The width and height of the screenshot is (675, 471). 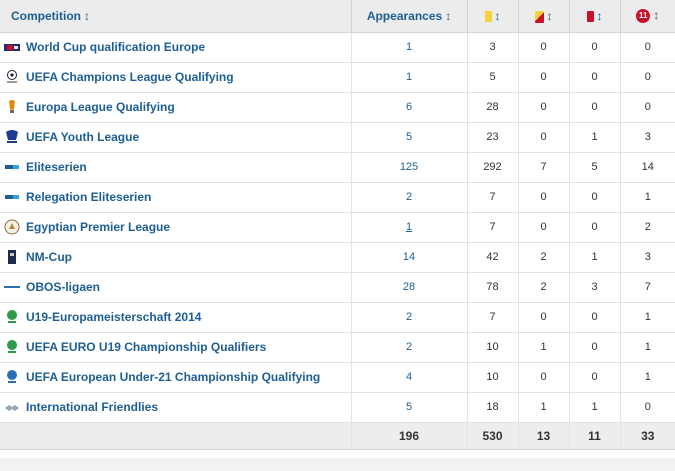 What do you see at coordinates (175, 407) in the screenshot?
I see `competition-cell: International Friendlies` at bounding box center [175, 407].